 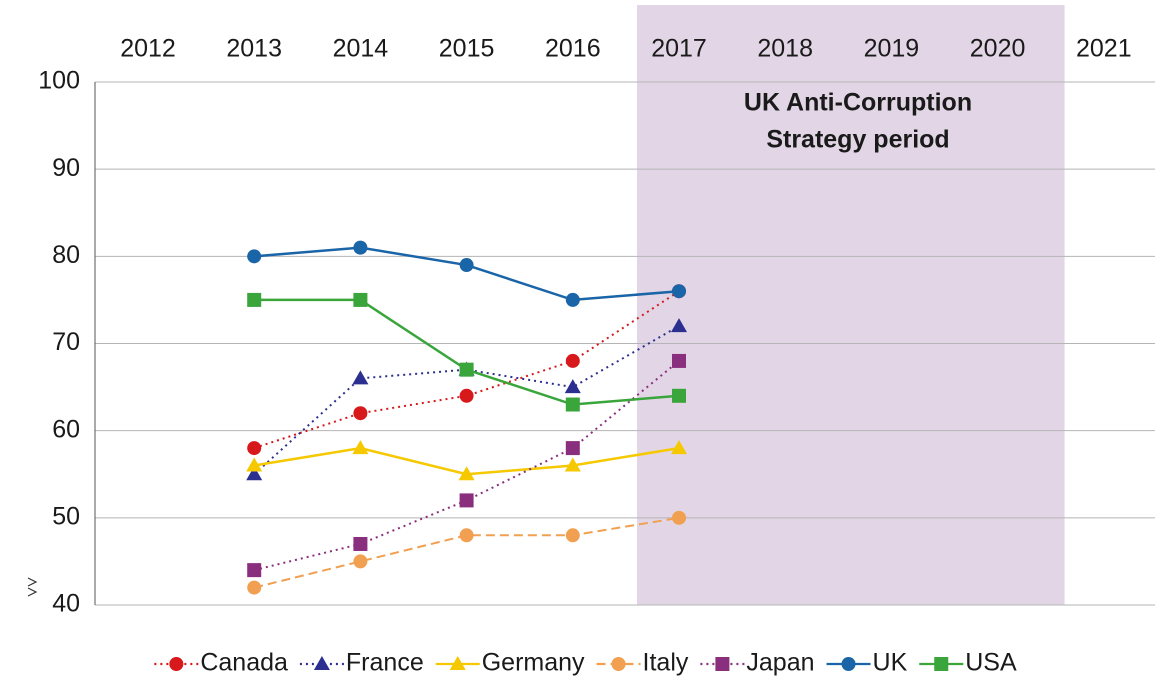 What do you see at coordinates (66, 604) in the screenshot?
I see `y-tick-label: 40` at bounding box center [66, 604].